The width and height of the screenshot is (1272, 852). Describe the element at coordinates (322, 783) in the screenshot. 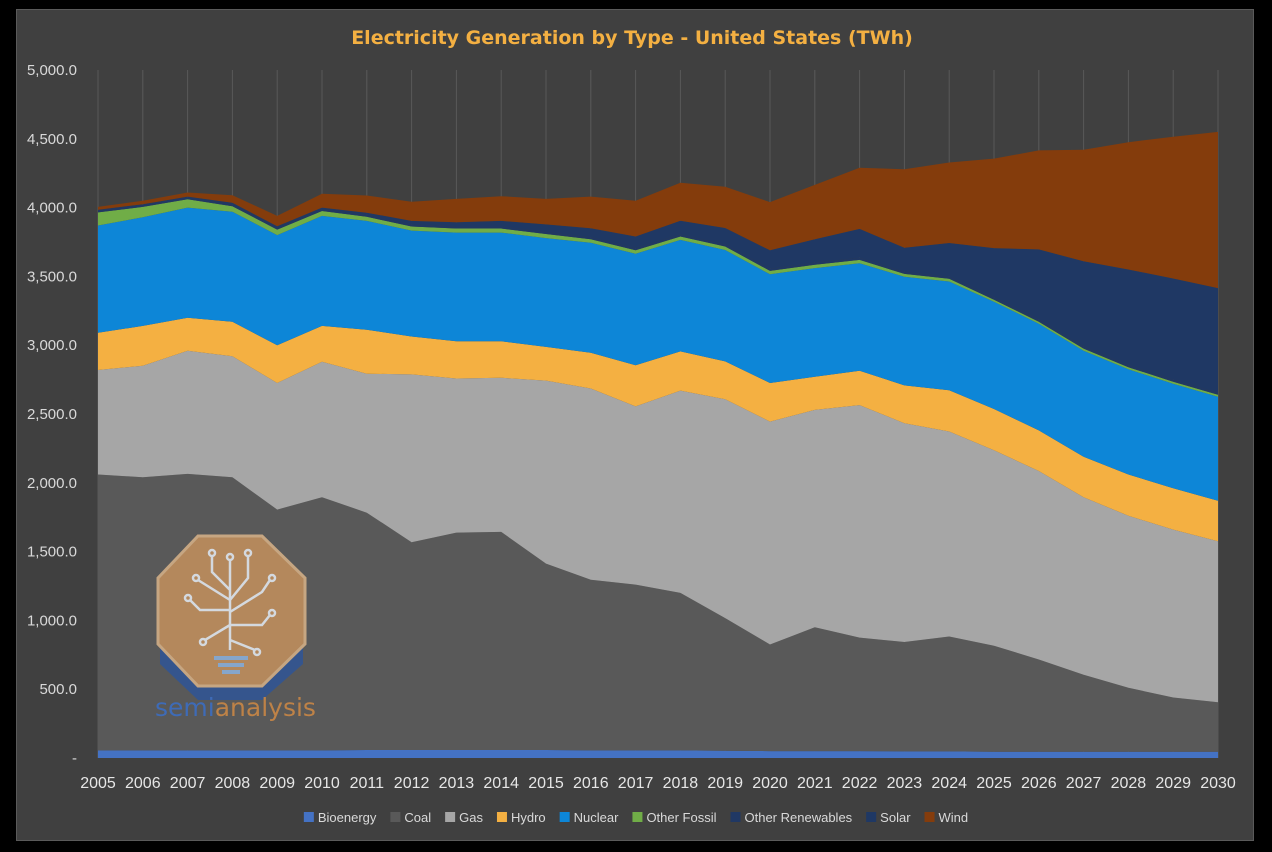

I see `x-tick-label: 2010` at that location.